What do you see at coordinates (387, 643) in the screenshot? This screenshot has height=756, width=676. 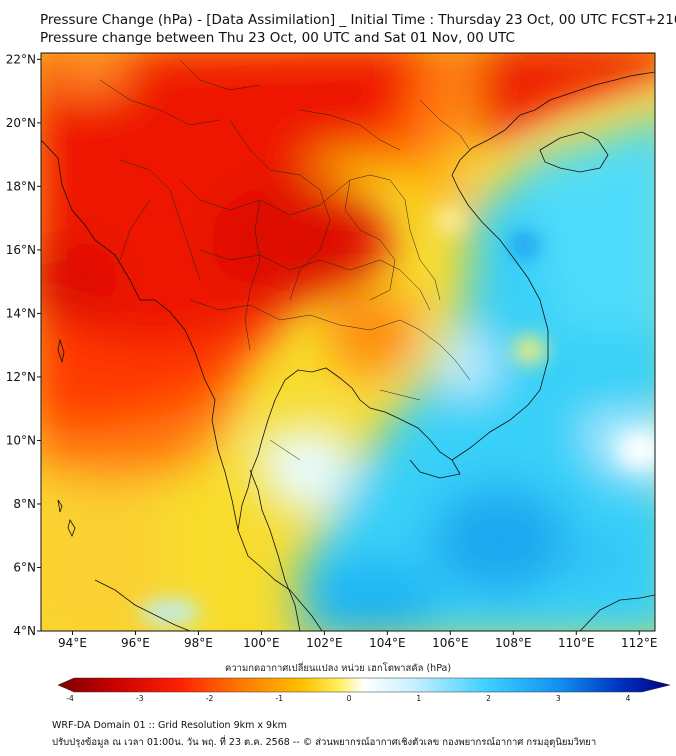 I see `lon-tick-label: 104°E` at bounding box center [387, 643].